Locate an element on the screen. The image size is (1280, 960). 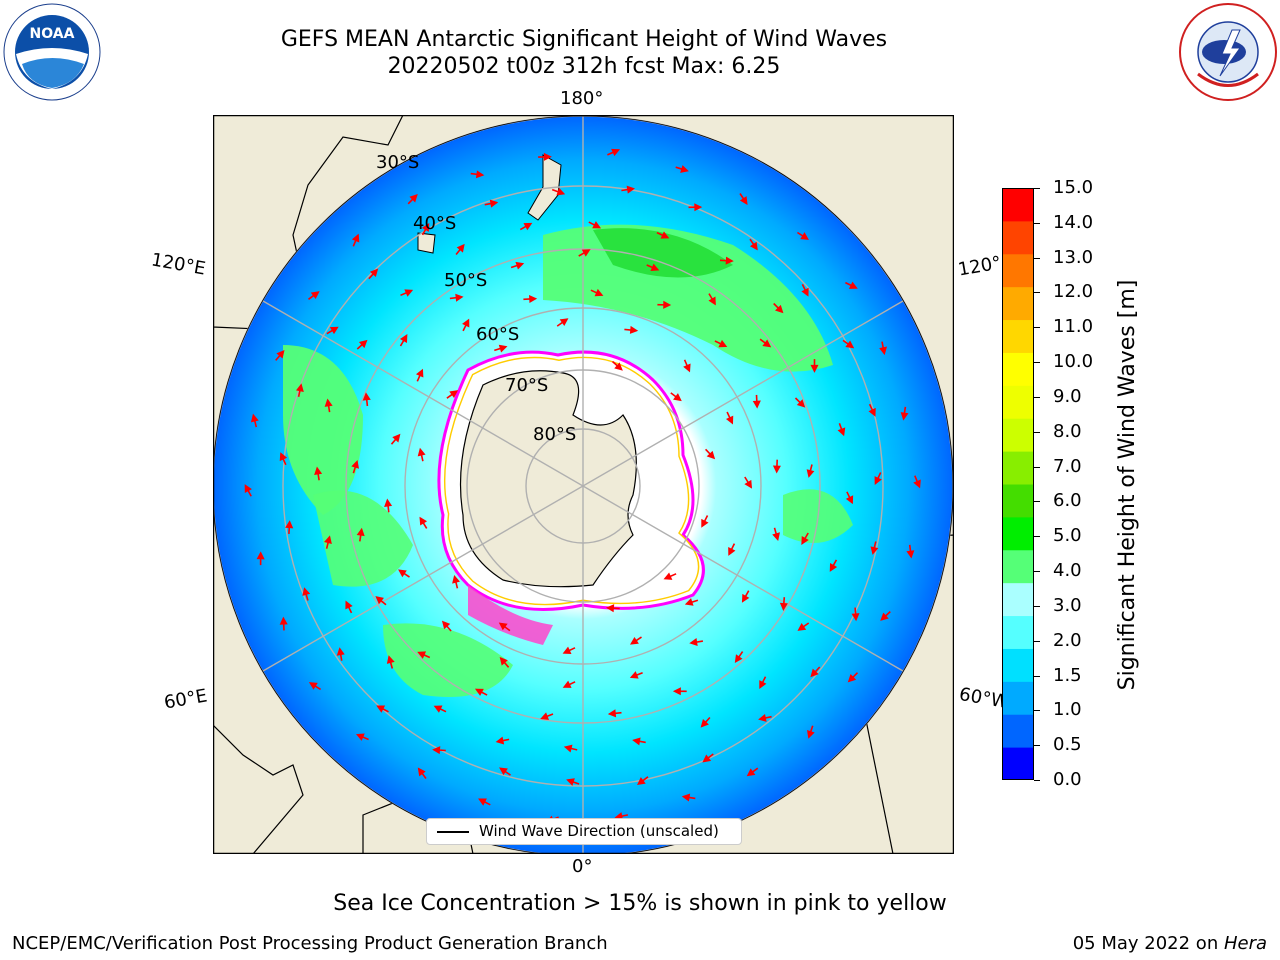
wave-zone-pacific-core is located at coordinates (663, 253).